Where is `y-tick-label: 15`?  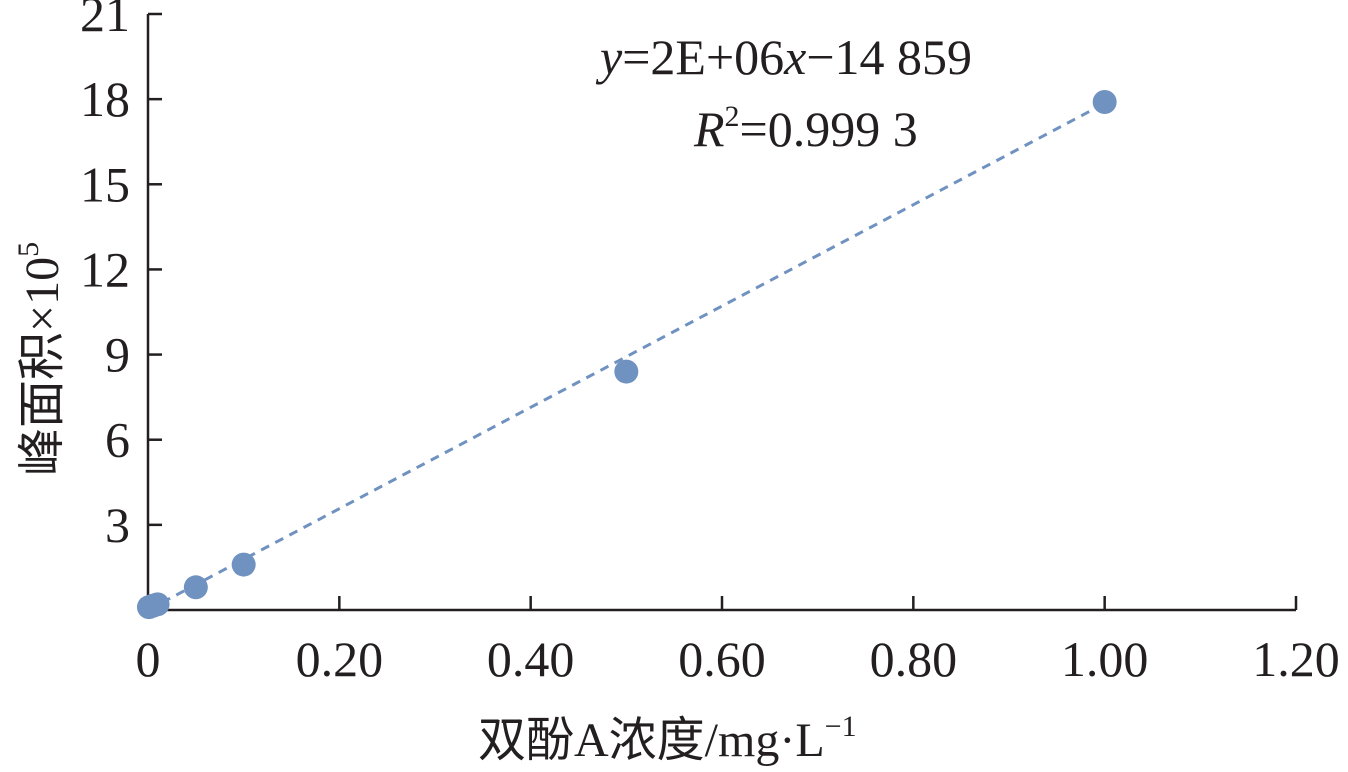 y-tick-label: 15 is located at coordinates (105, 184).